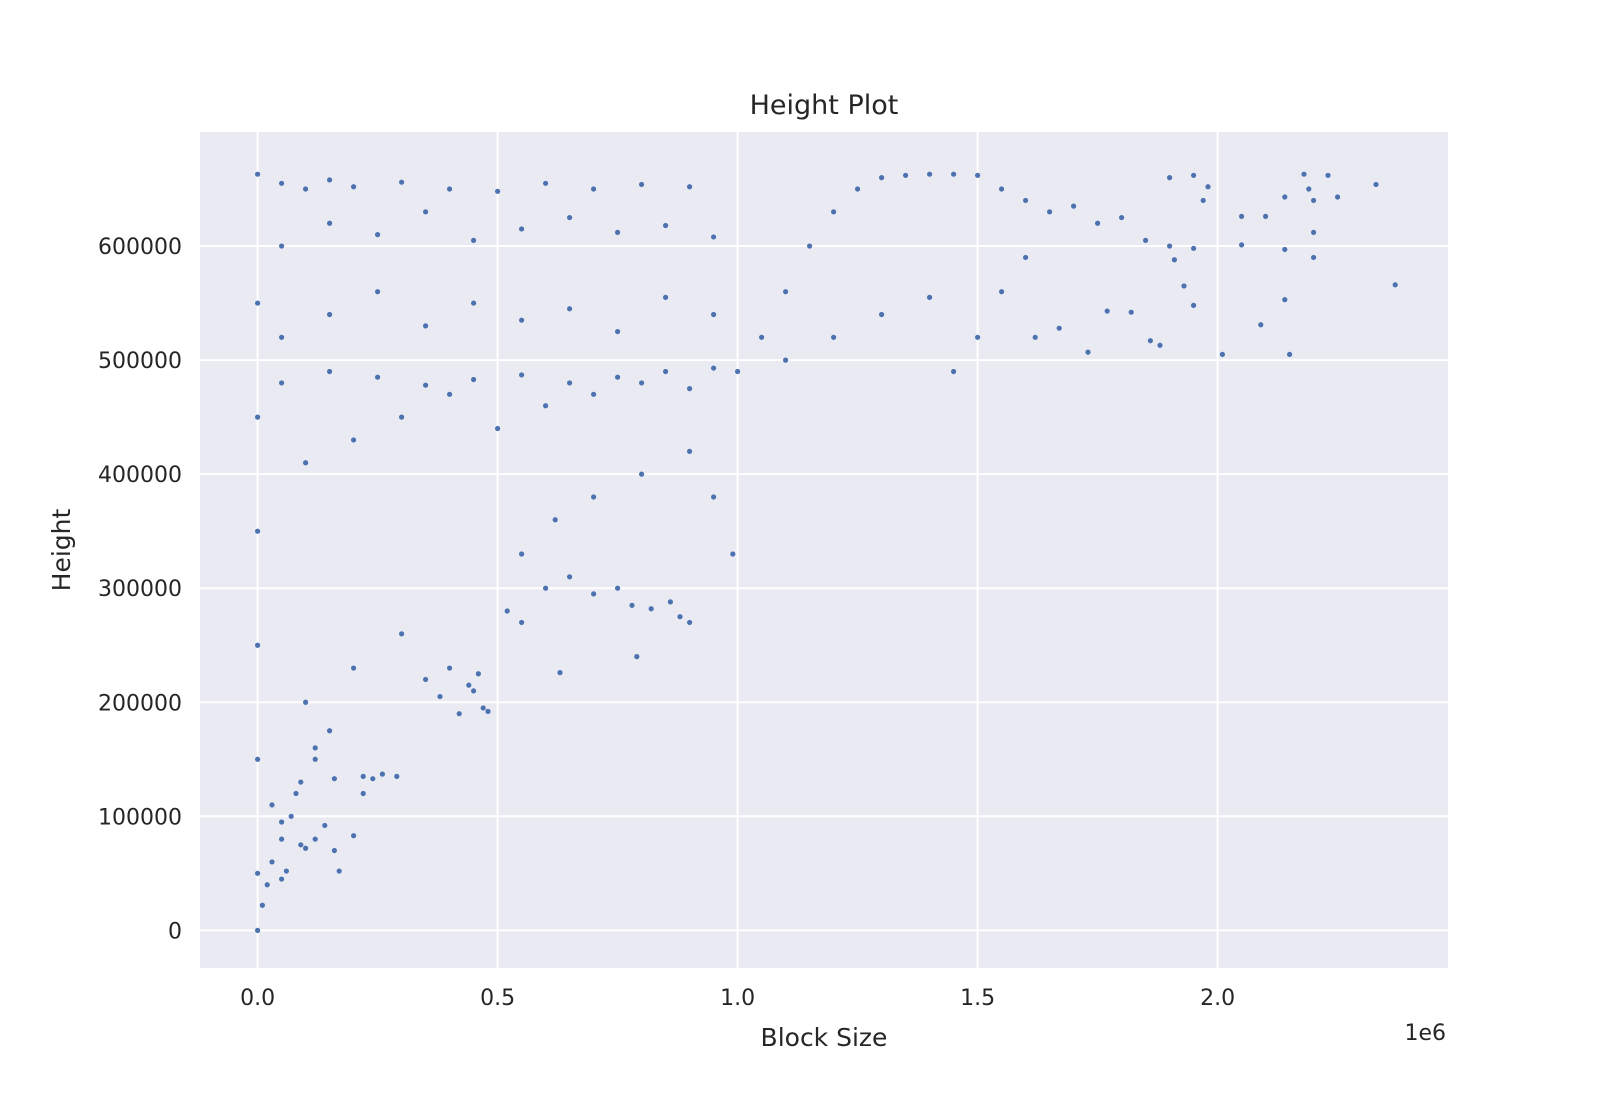 The width and height of the screenshot is (1600, 1100). What do you see at coordinates (824, 1037) in the screenshot?
I see `x-axis-label: Block Size` at bounding box center [824, 1037].